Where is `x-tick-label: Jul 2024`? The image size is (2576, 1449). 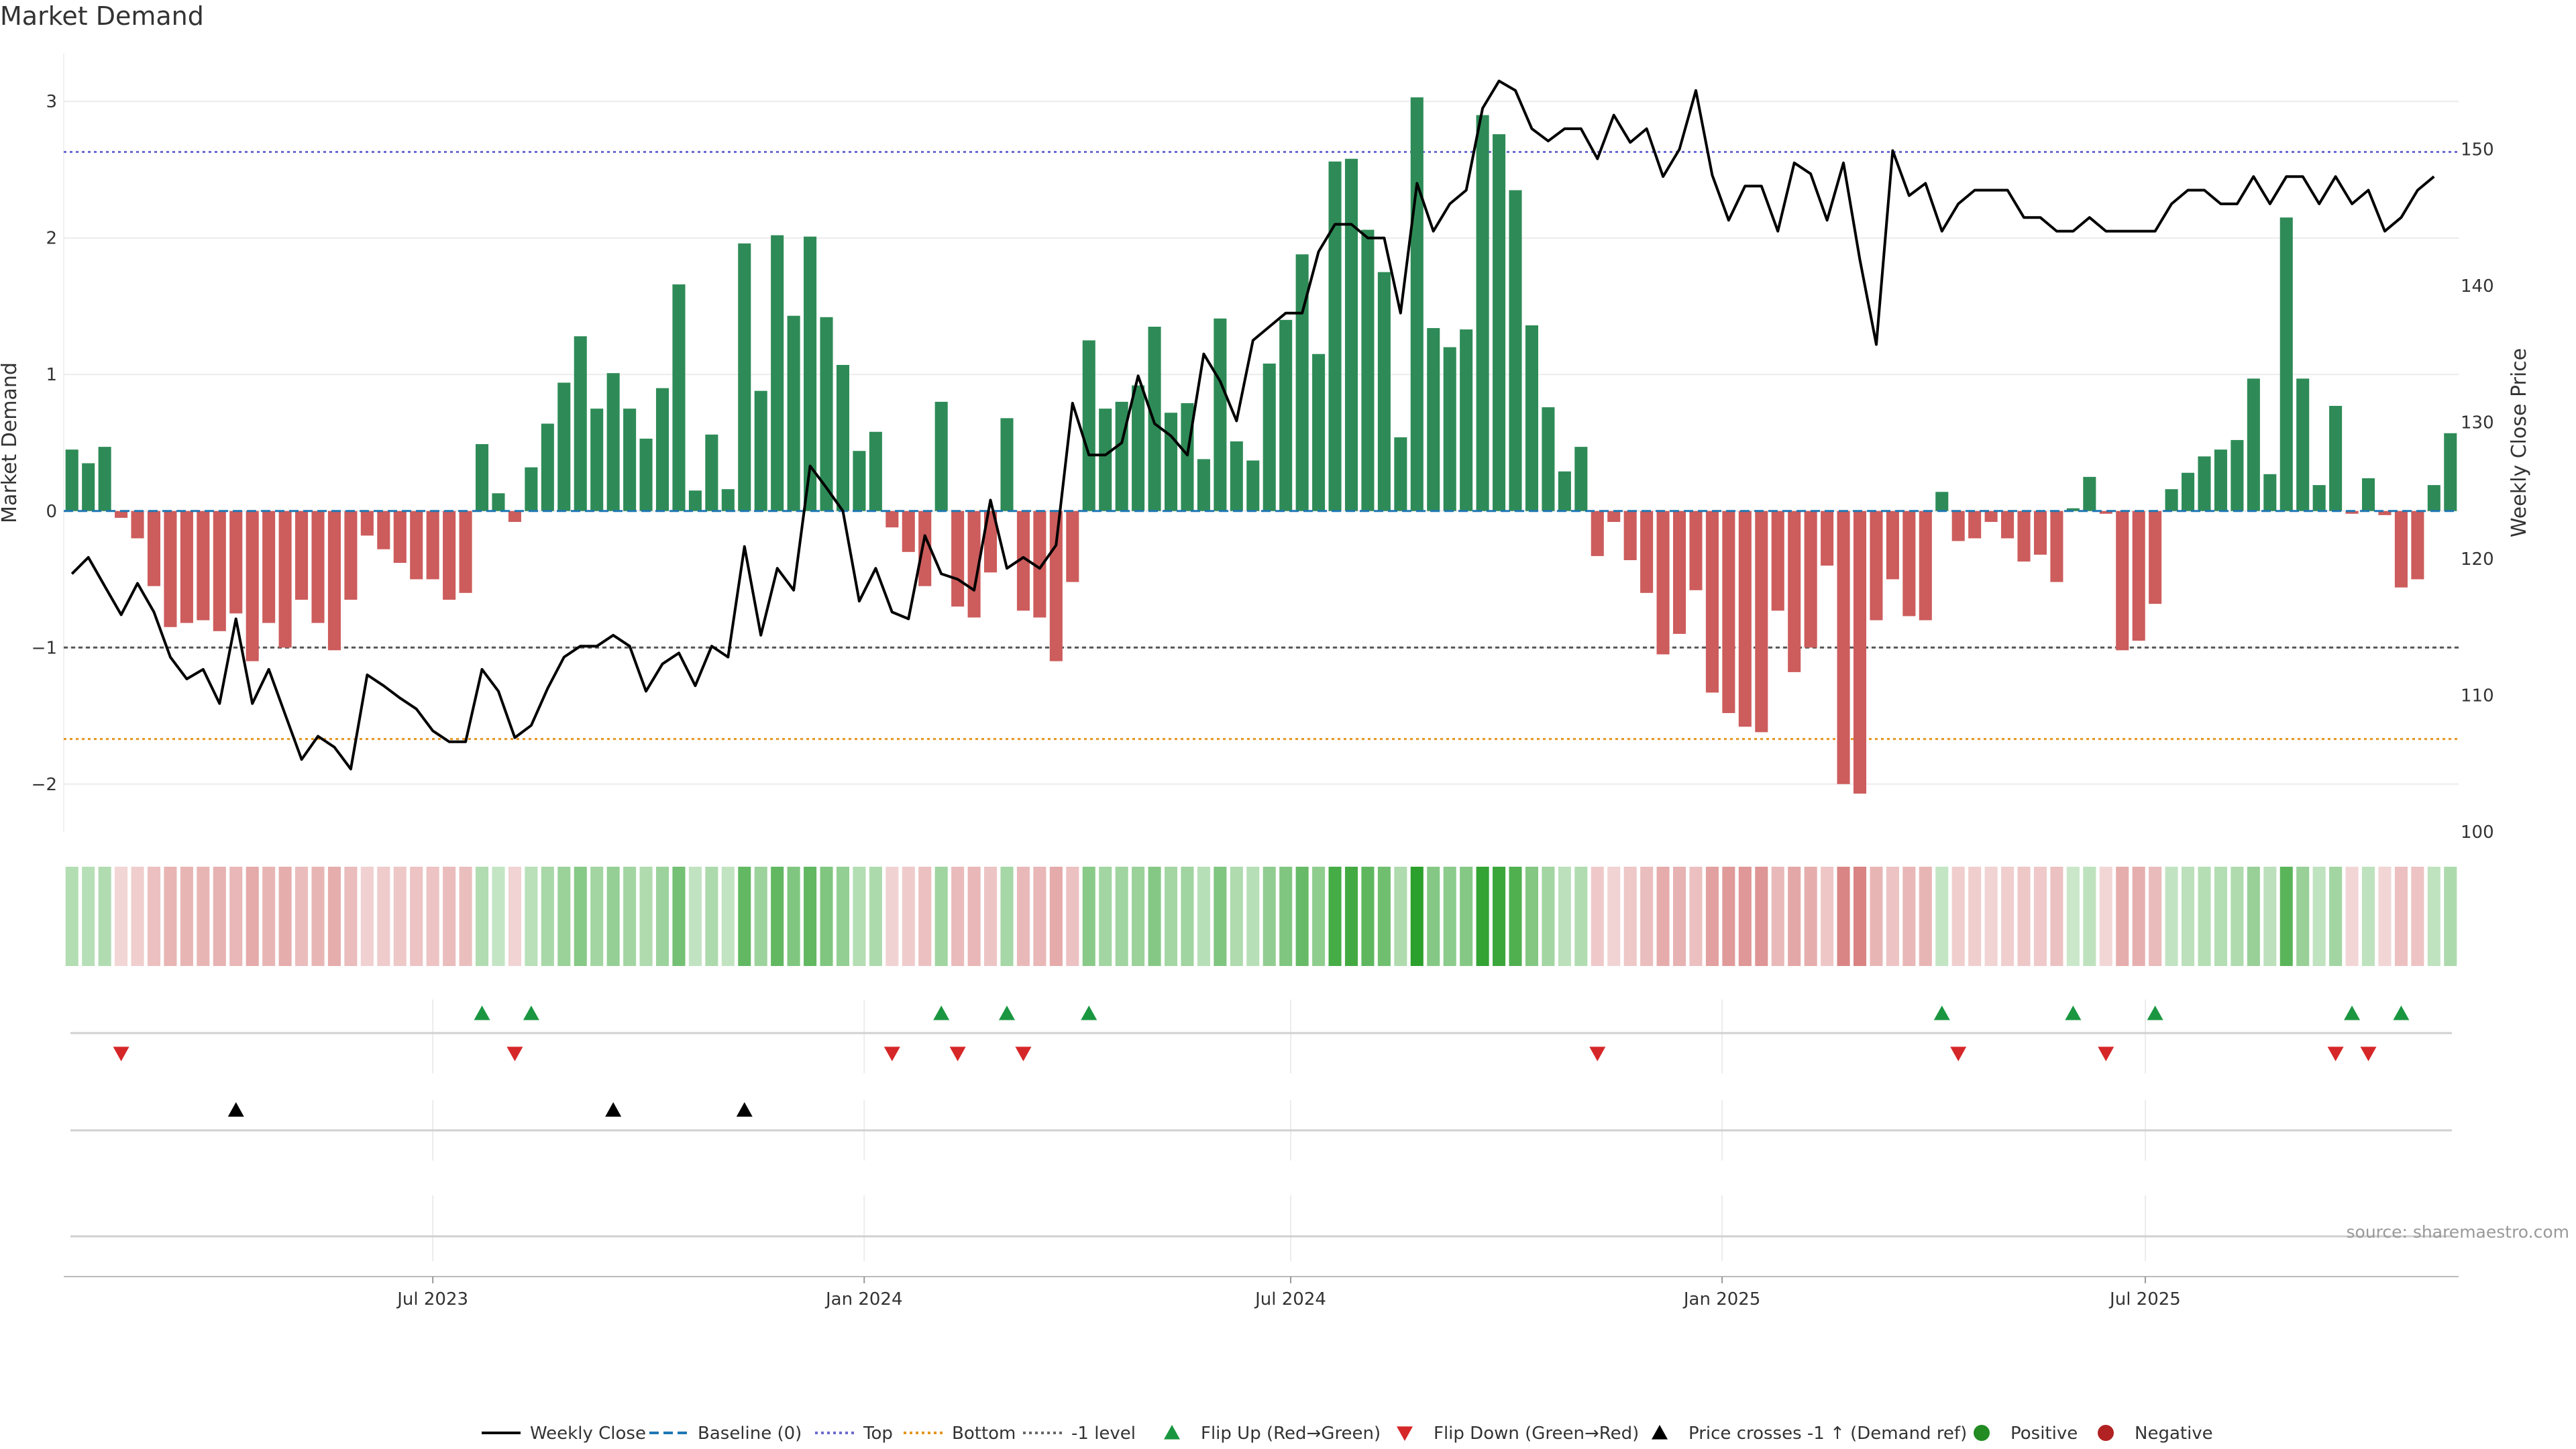
x-tick-label: Jul 2024 is located at coordinates (1290, 1299).